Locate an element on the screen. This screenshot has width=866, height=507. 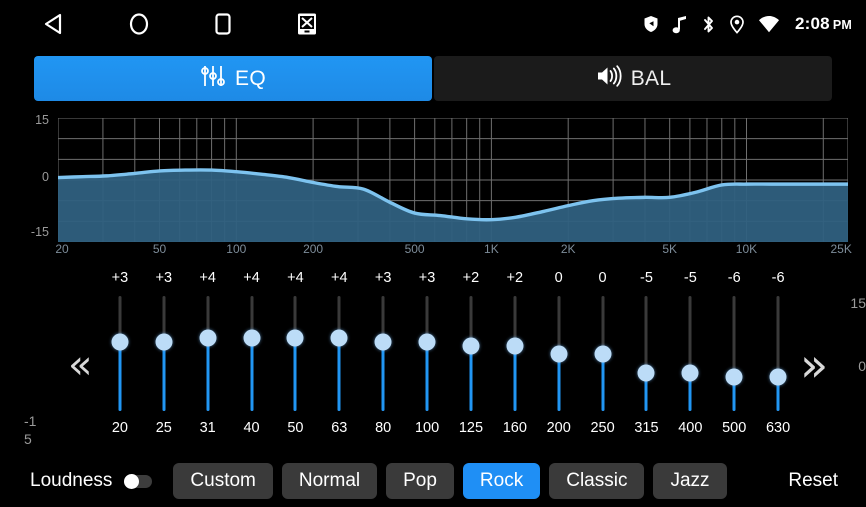
eq-band-50: +4 50 is located at coordinates (296, 357).